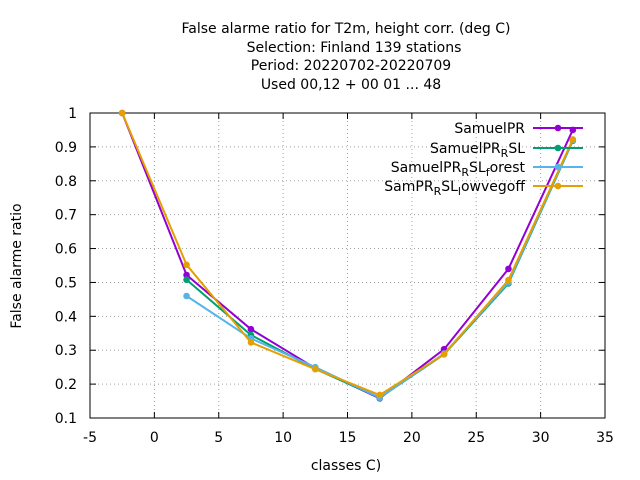 This screenshot has height=480, width=640. What do you see at coordinates (90, 438) in the screenshot?
I see `x-tick-label: -5` at bounding box center [90, 438].